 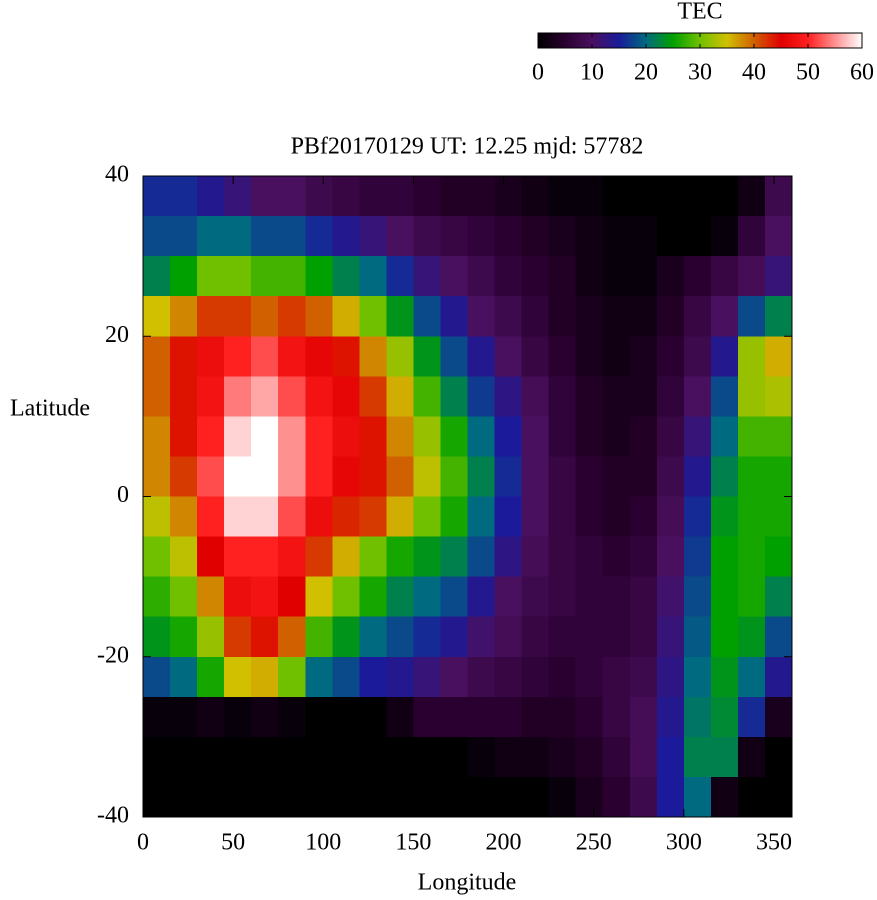 What do you see at coordinates (754, 73) in the screenshot?
I see `colorbar-tick-label: 40` at bounding box center [754, 73].